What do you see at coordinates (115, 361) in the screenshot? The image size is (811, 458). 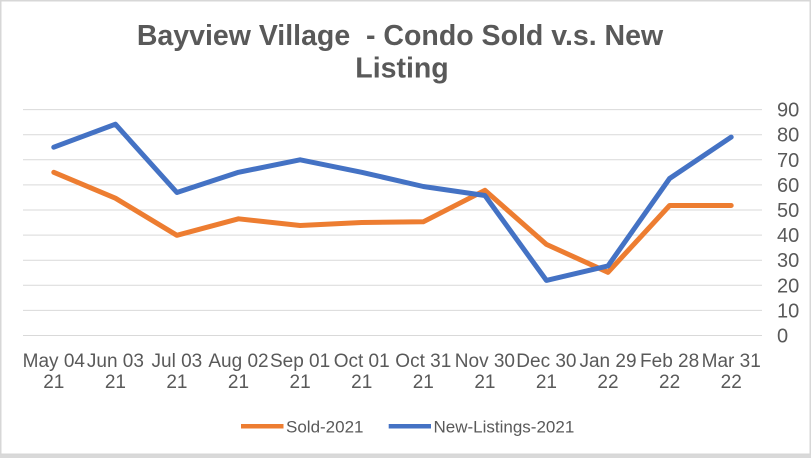 I see `svg-text: Jun 03` at bounding box center [115, 361].